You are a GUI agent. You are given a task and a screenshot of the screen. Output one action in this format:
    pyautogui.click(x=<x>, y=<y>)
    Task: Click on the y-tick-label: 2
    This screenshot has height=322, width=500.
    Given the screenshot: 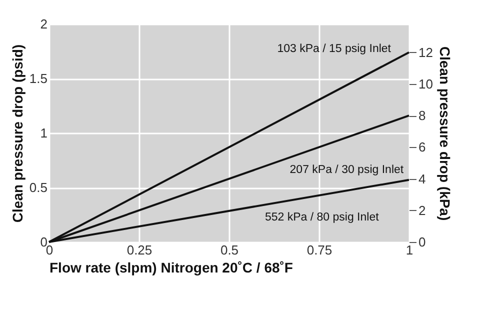 What is the action you would take?
    pyautogui.click(x=44, y=24)
    